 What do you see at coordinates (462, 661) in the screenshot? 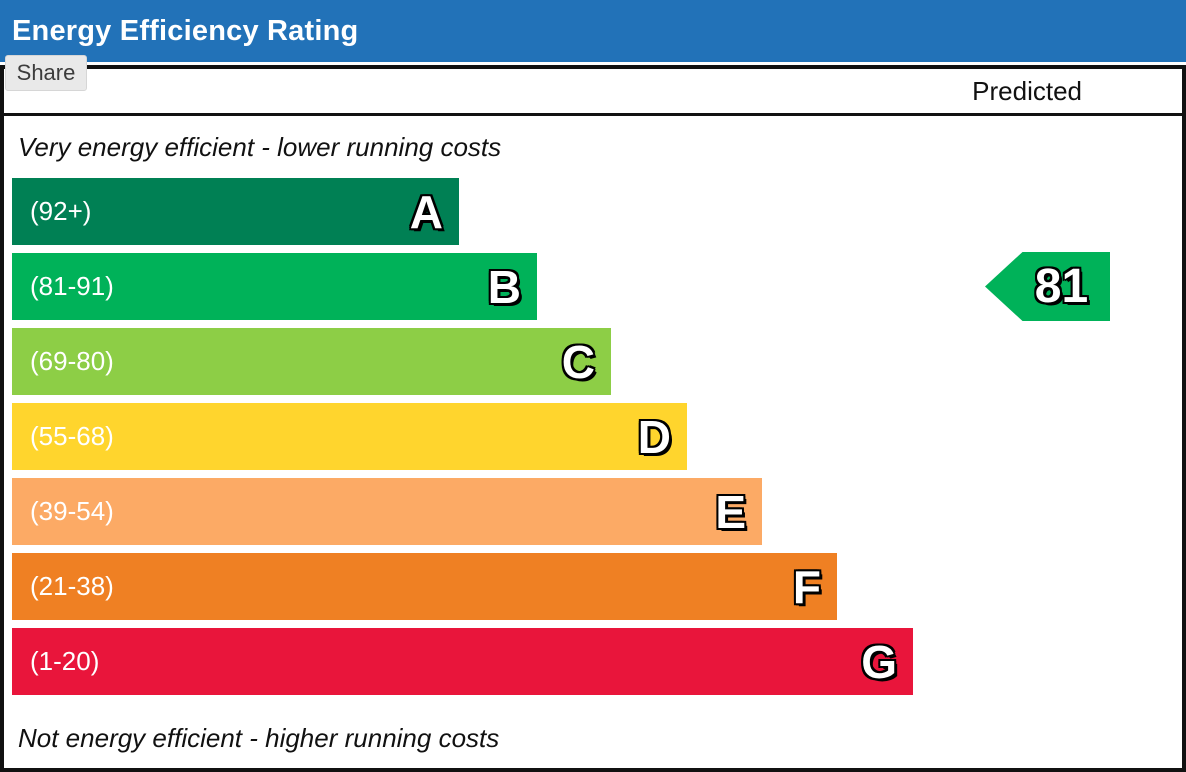
I see `band-g: (1-20) G` at bounding box center [462, 661].